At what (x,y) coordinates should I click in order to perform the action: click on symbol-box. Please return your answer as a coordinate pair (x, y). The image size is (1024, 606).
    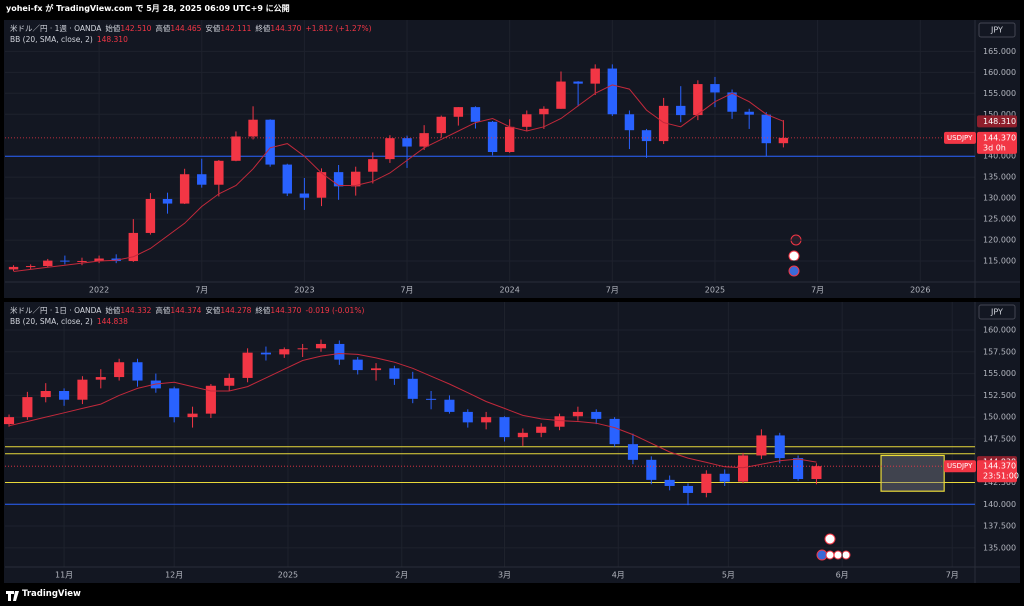
    Looking at the image, I should click on (960, 466).